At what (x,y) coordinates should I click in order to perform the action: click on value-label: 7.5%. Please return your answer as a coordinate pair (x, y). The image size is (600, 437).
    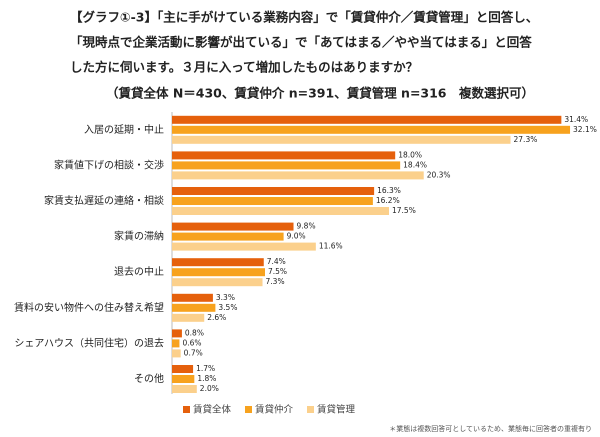
    Looking at the image, I should click on (277, 271).